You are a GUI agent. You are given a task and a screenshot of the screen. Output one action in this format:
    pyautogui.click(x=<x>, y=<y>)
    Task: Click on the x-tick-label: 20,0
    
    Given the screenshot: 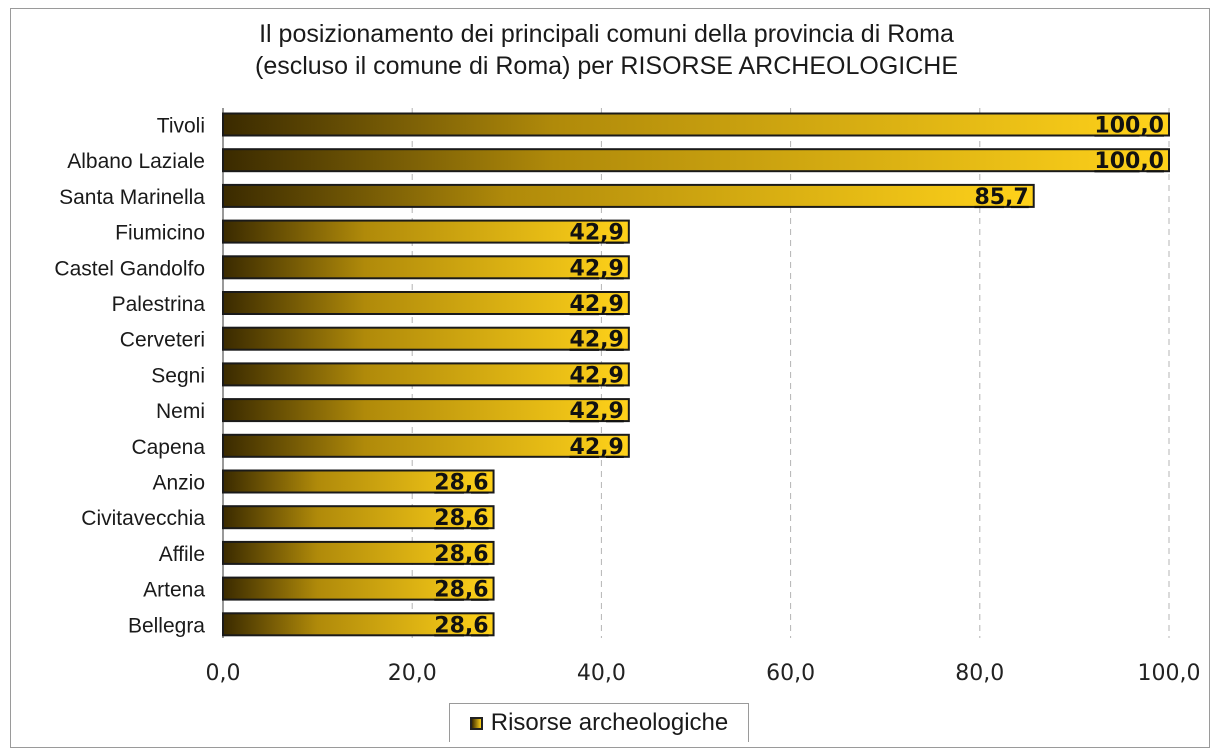 What is the action you would take?
    pyautogui.click(x=412, y=673)
    